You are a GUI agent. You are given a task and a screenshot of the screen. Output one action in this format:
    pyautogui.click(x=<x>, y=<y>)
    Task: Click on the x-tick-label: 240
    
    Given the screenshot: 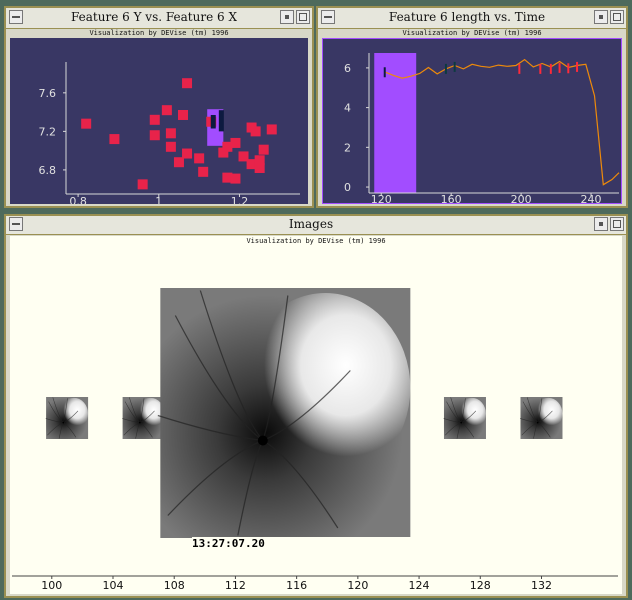 What is the action you would take?
    pyautogui.click(x=591, y=198)
    